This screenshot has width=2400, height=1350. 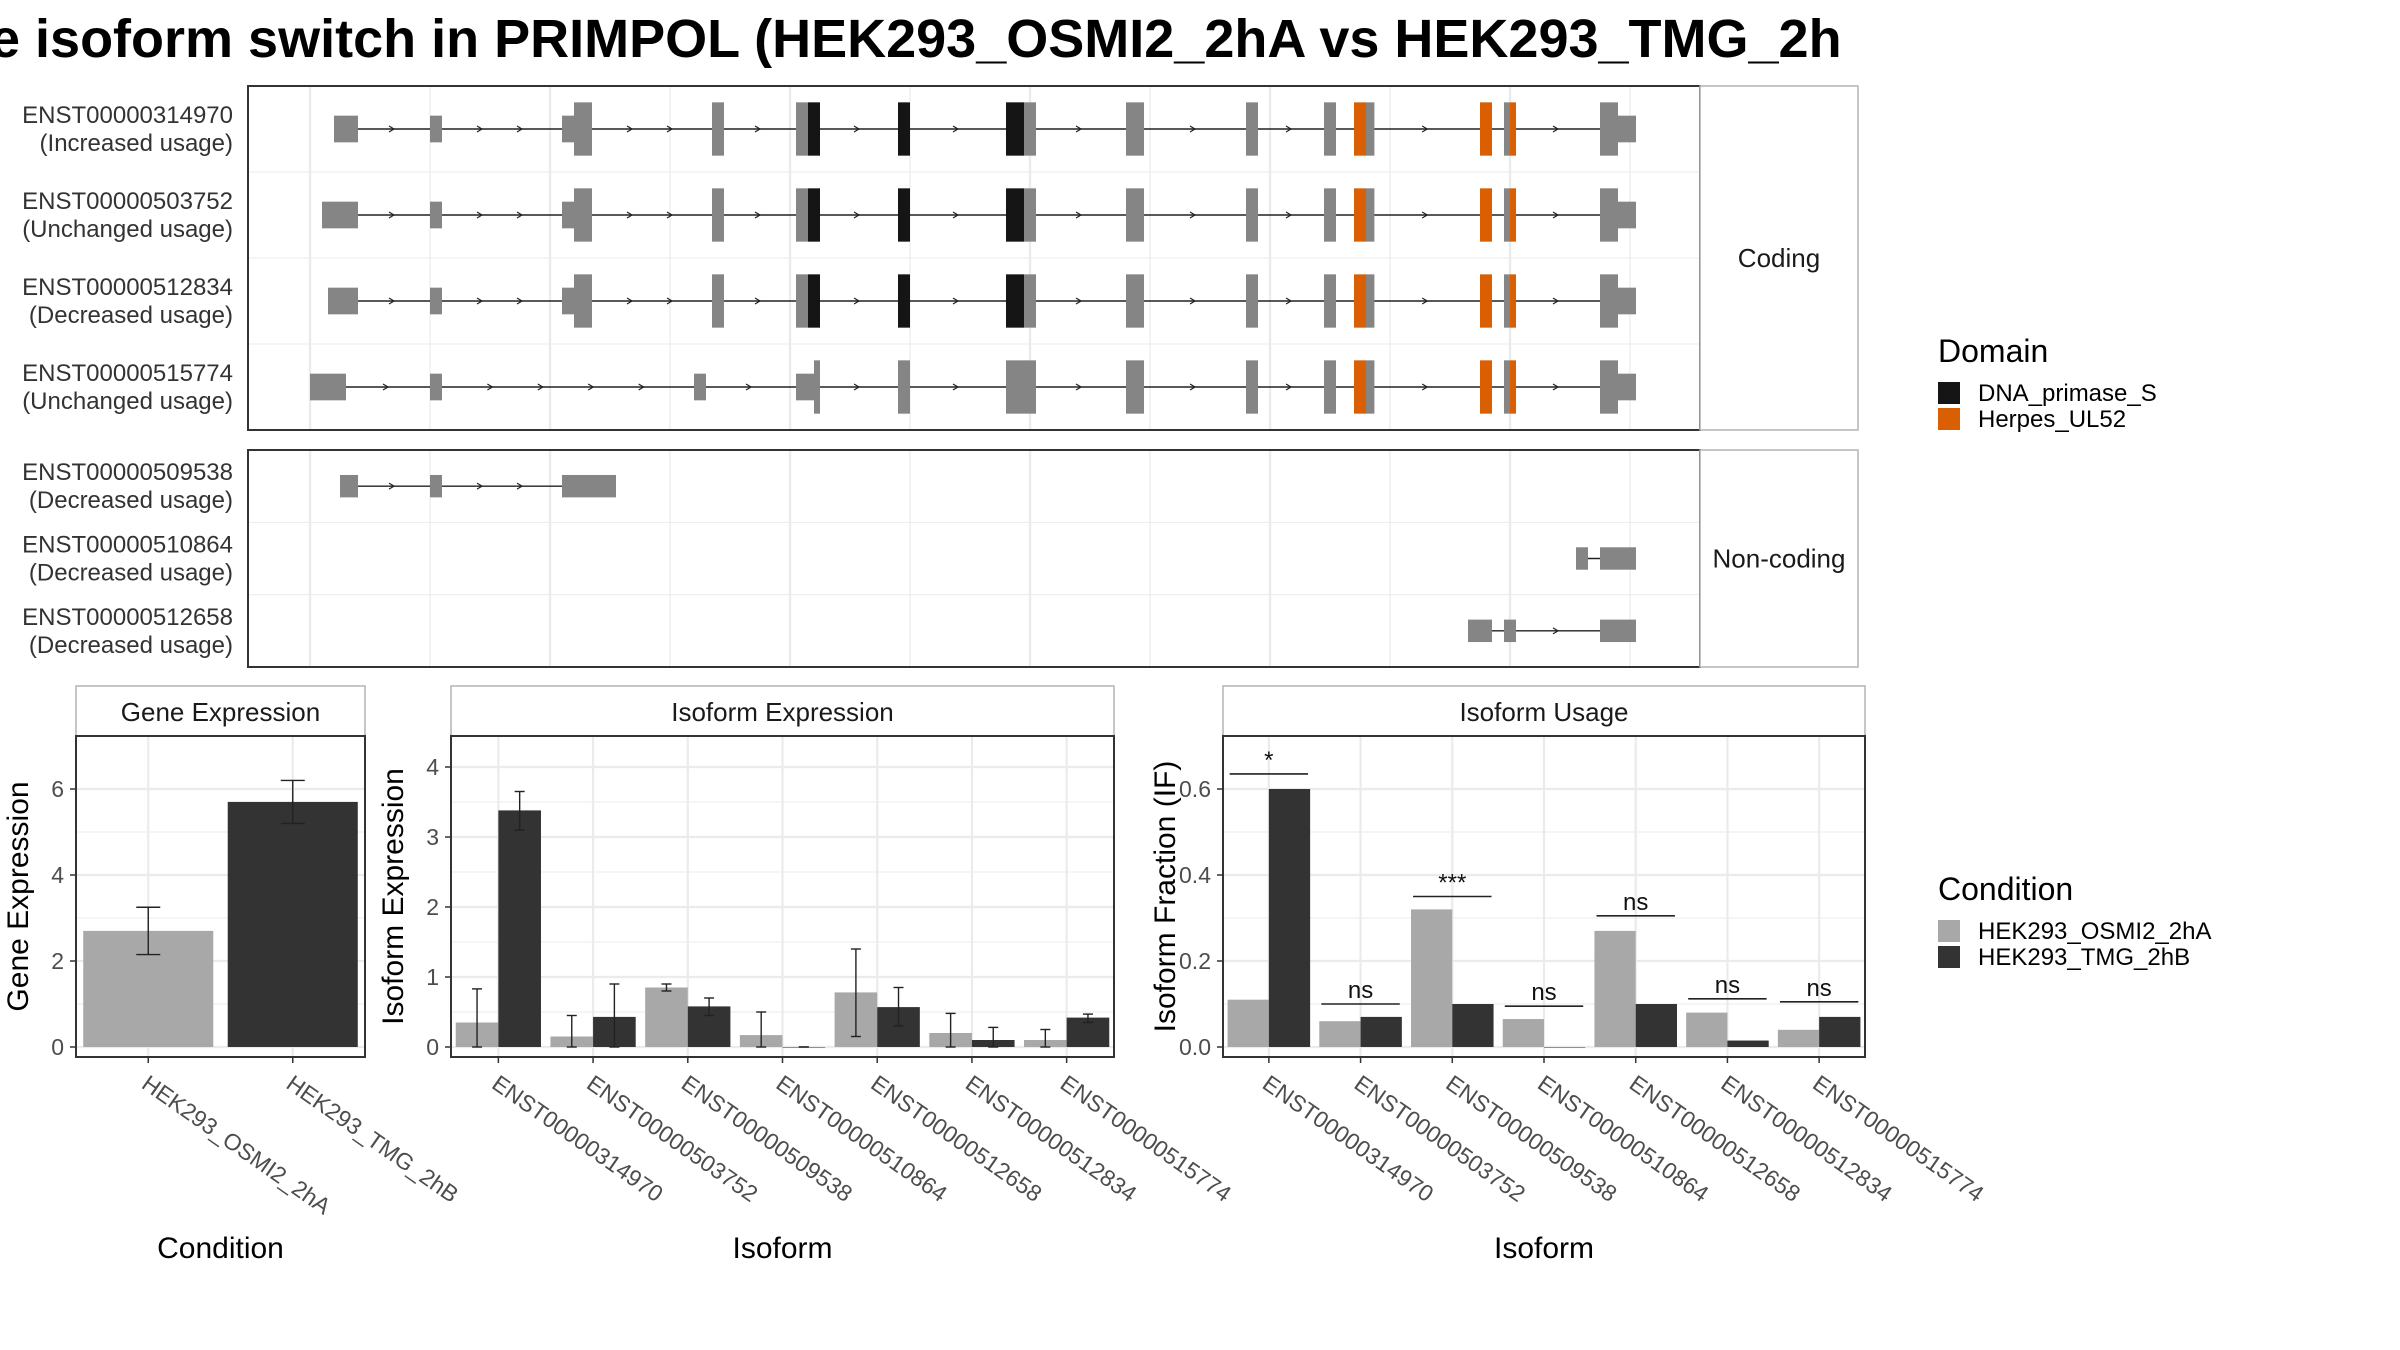 I want to click on x-tick-label: ENST00000512658, so click(x=956, y=1138).